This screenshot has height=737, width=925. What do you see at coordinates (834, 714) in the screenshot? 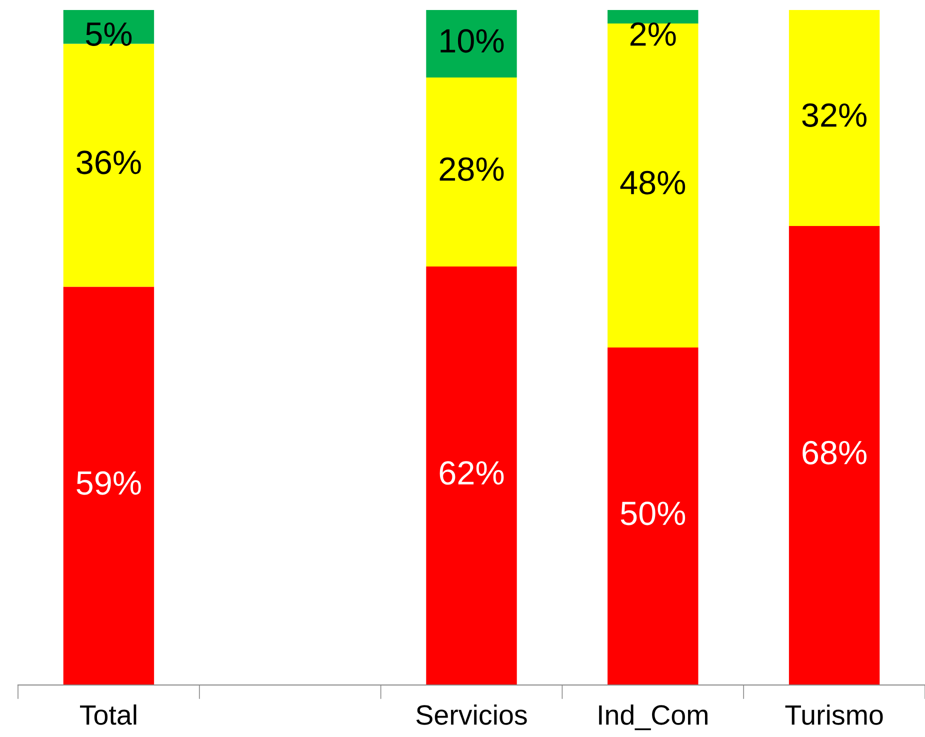
I see `x-tick-label: Turismo` at bounding box center [834, 714].